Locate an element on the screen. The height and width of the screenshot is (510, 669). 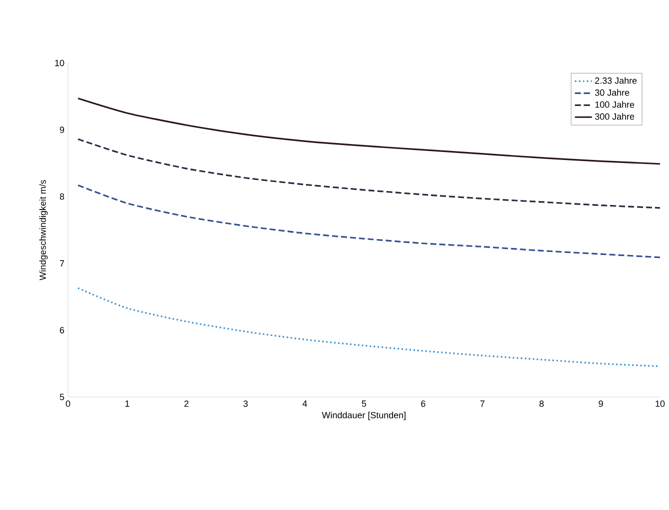
x-tick-label: 5 is located at coordinates (364, 403).